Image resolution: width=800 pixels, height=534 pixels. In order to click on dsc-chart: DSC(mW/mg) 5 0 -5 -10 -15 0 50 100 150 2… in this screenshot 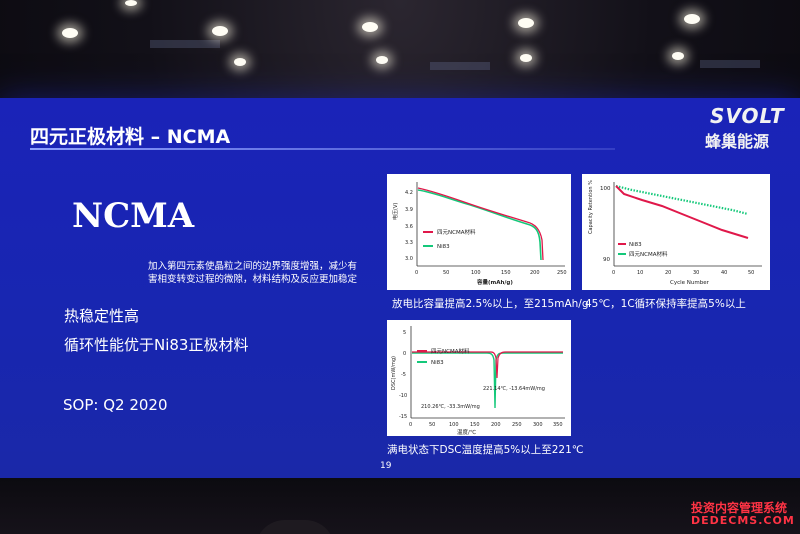, I will do `click(479, 378)`.